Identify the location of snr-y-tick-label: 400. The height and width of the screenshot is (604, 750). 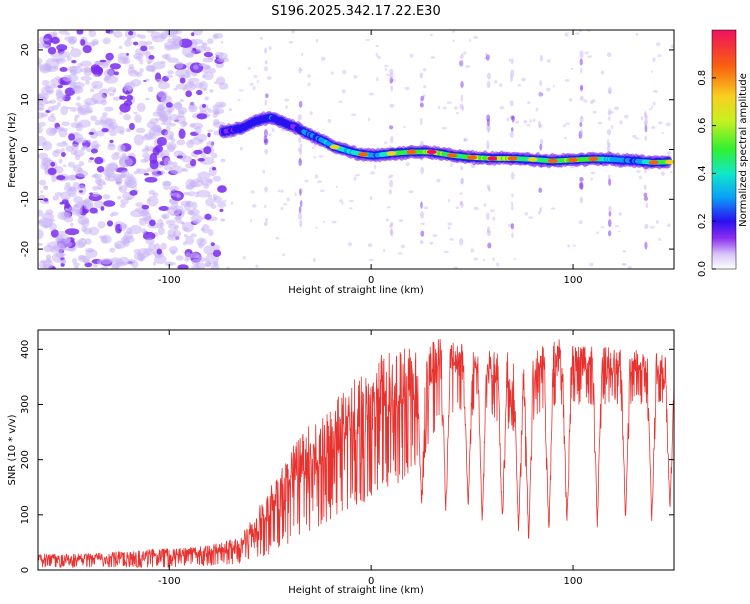
(25, 349).